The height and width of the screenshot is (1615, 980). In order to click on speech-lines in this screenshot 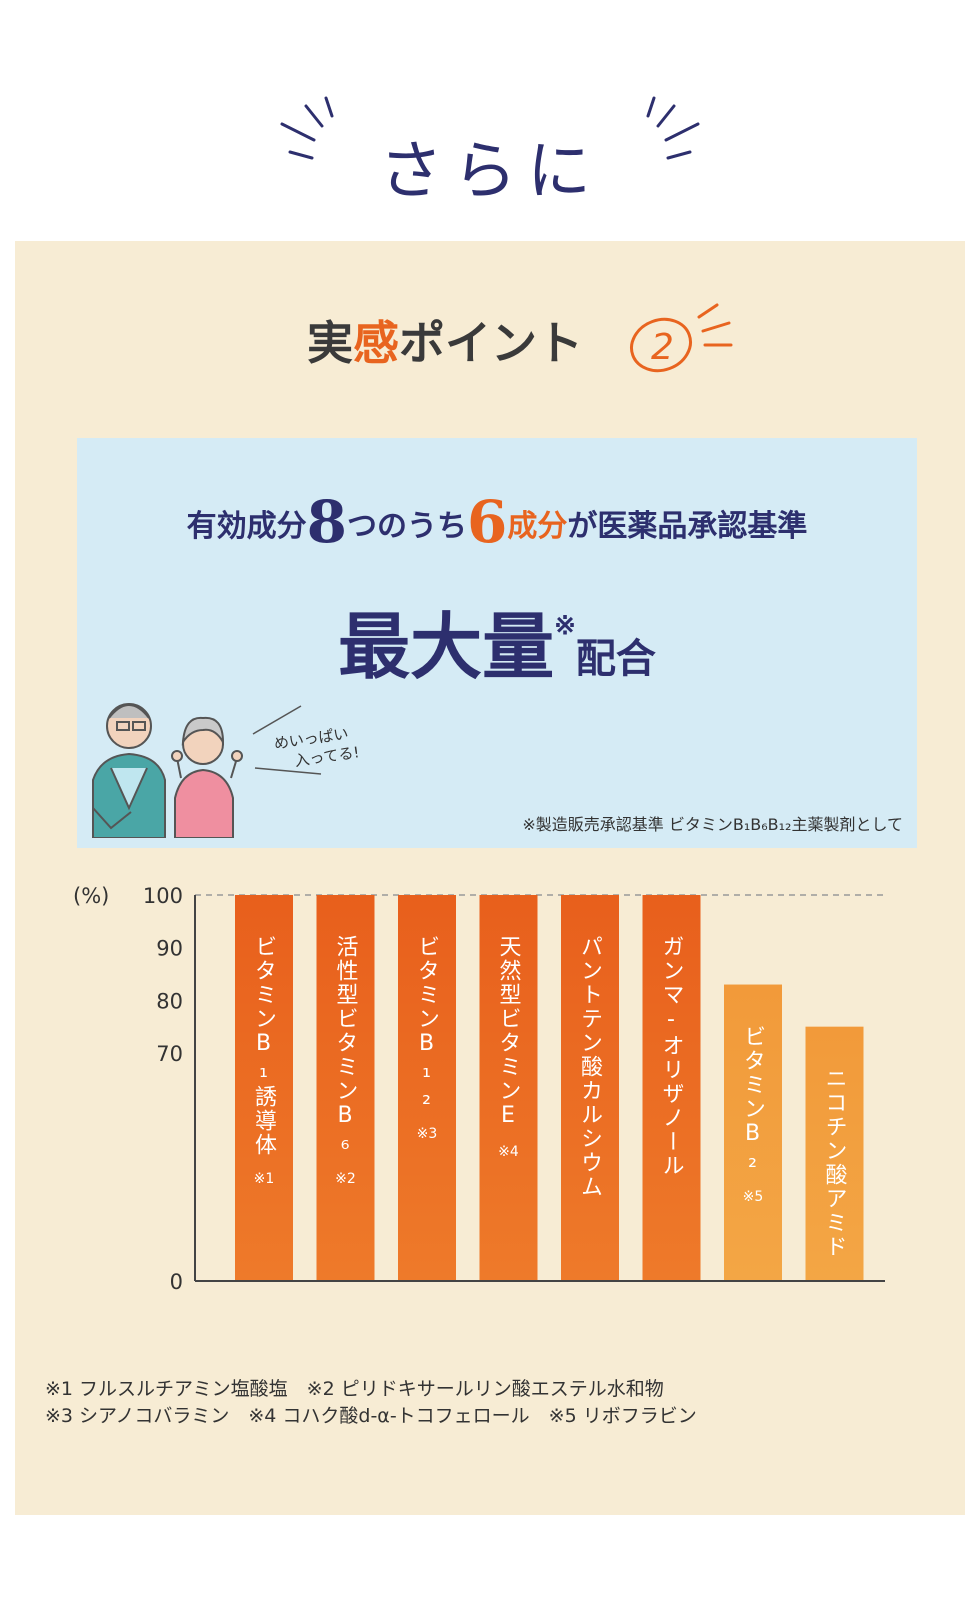, I will do `click(287, 740)`.